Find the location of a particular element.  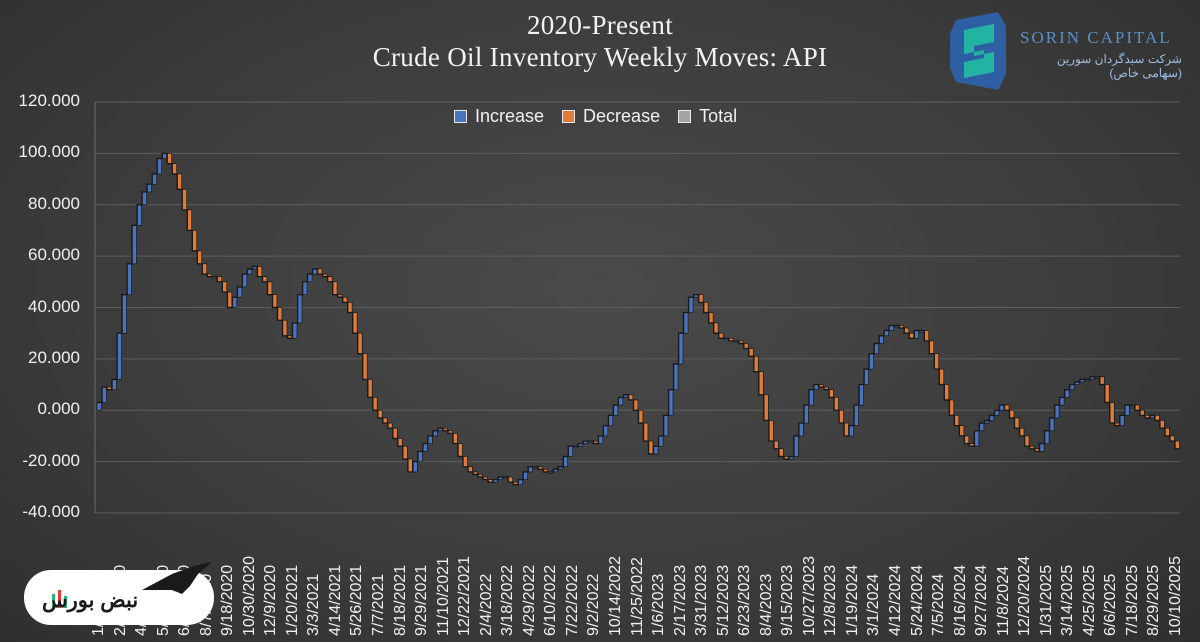

x-tick-label: 1/6/2023 is located at coordinates (659, 604).